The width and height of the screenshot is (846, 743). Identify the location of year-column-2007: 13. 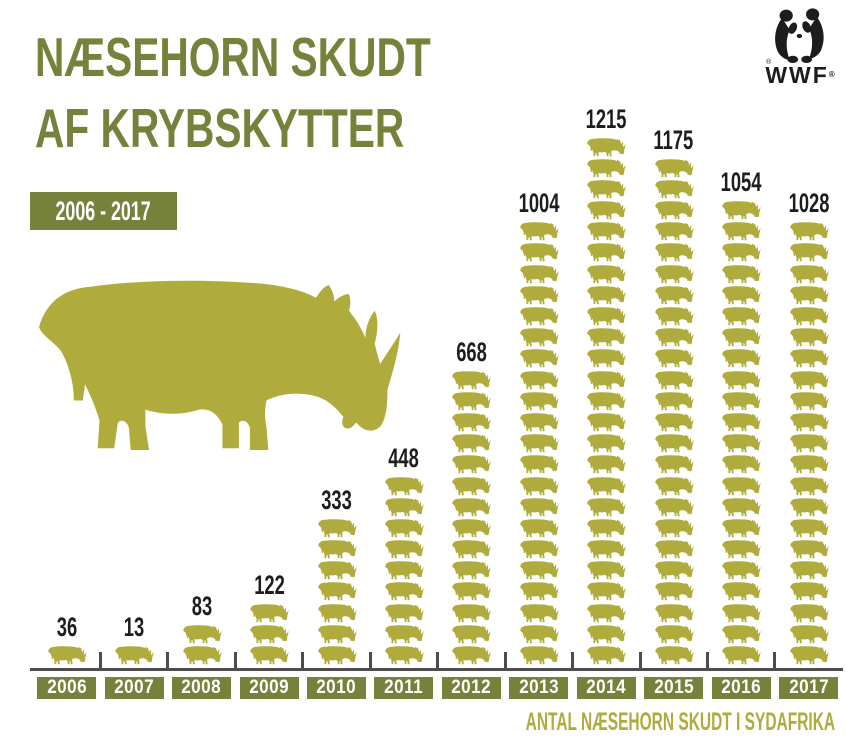
(133, 332).